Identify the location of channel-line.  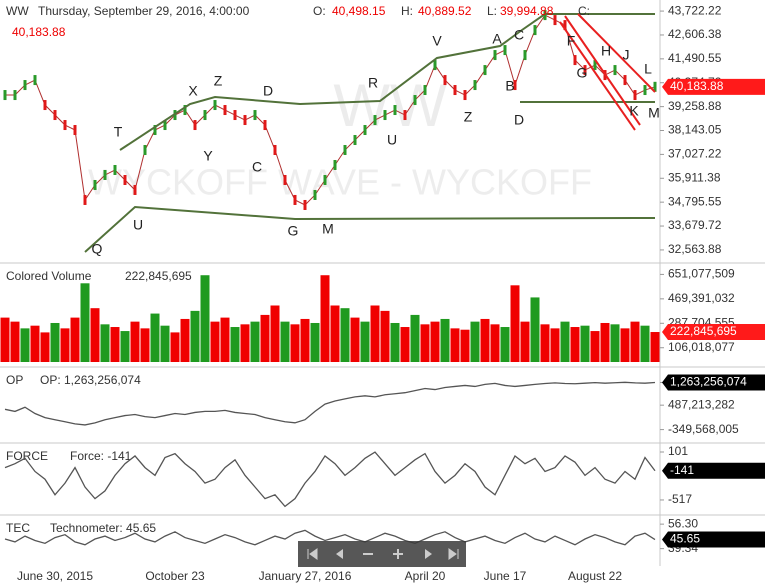
(616, 53).